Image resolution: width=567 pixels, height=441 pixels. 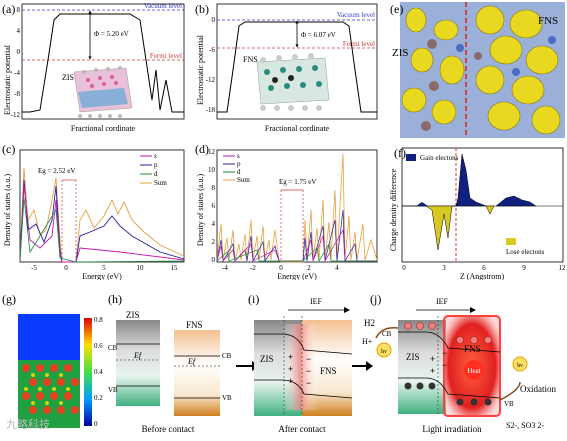 I want to click on svg-text: Heat, so click(x=473, y=371).